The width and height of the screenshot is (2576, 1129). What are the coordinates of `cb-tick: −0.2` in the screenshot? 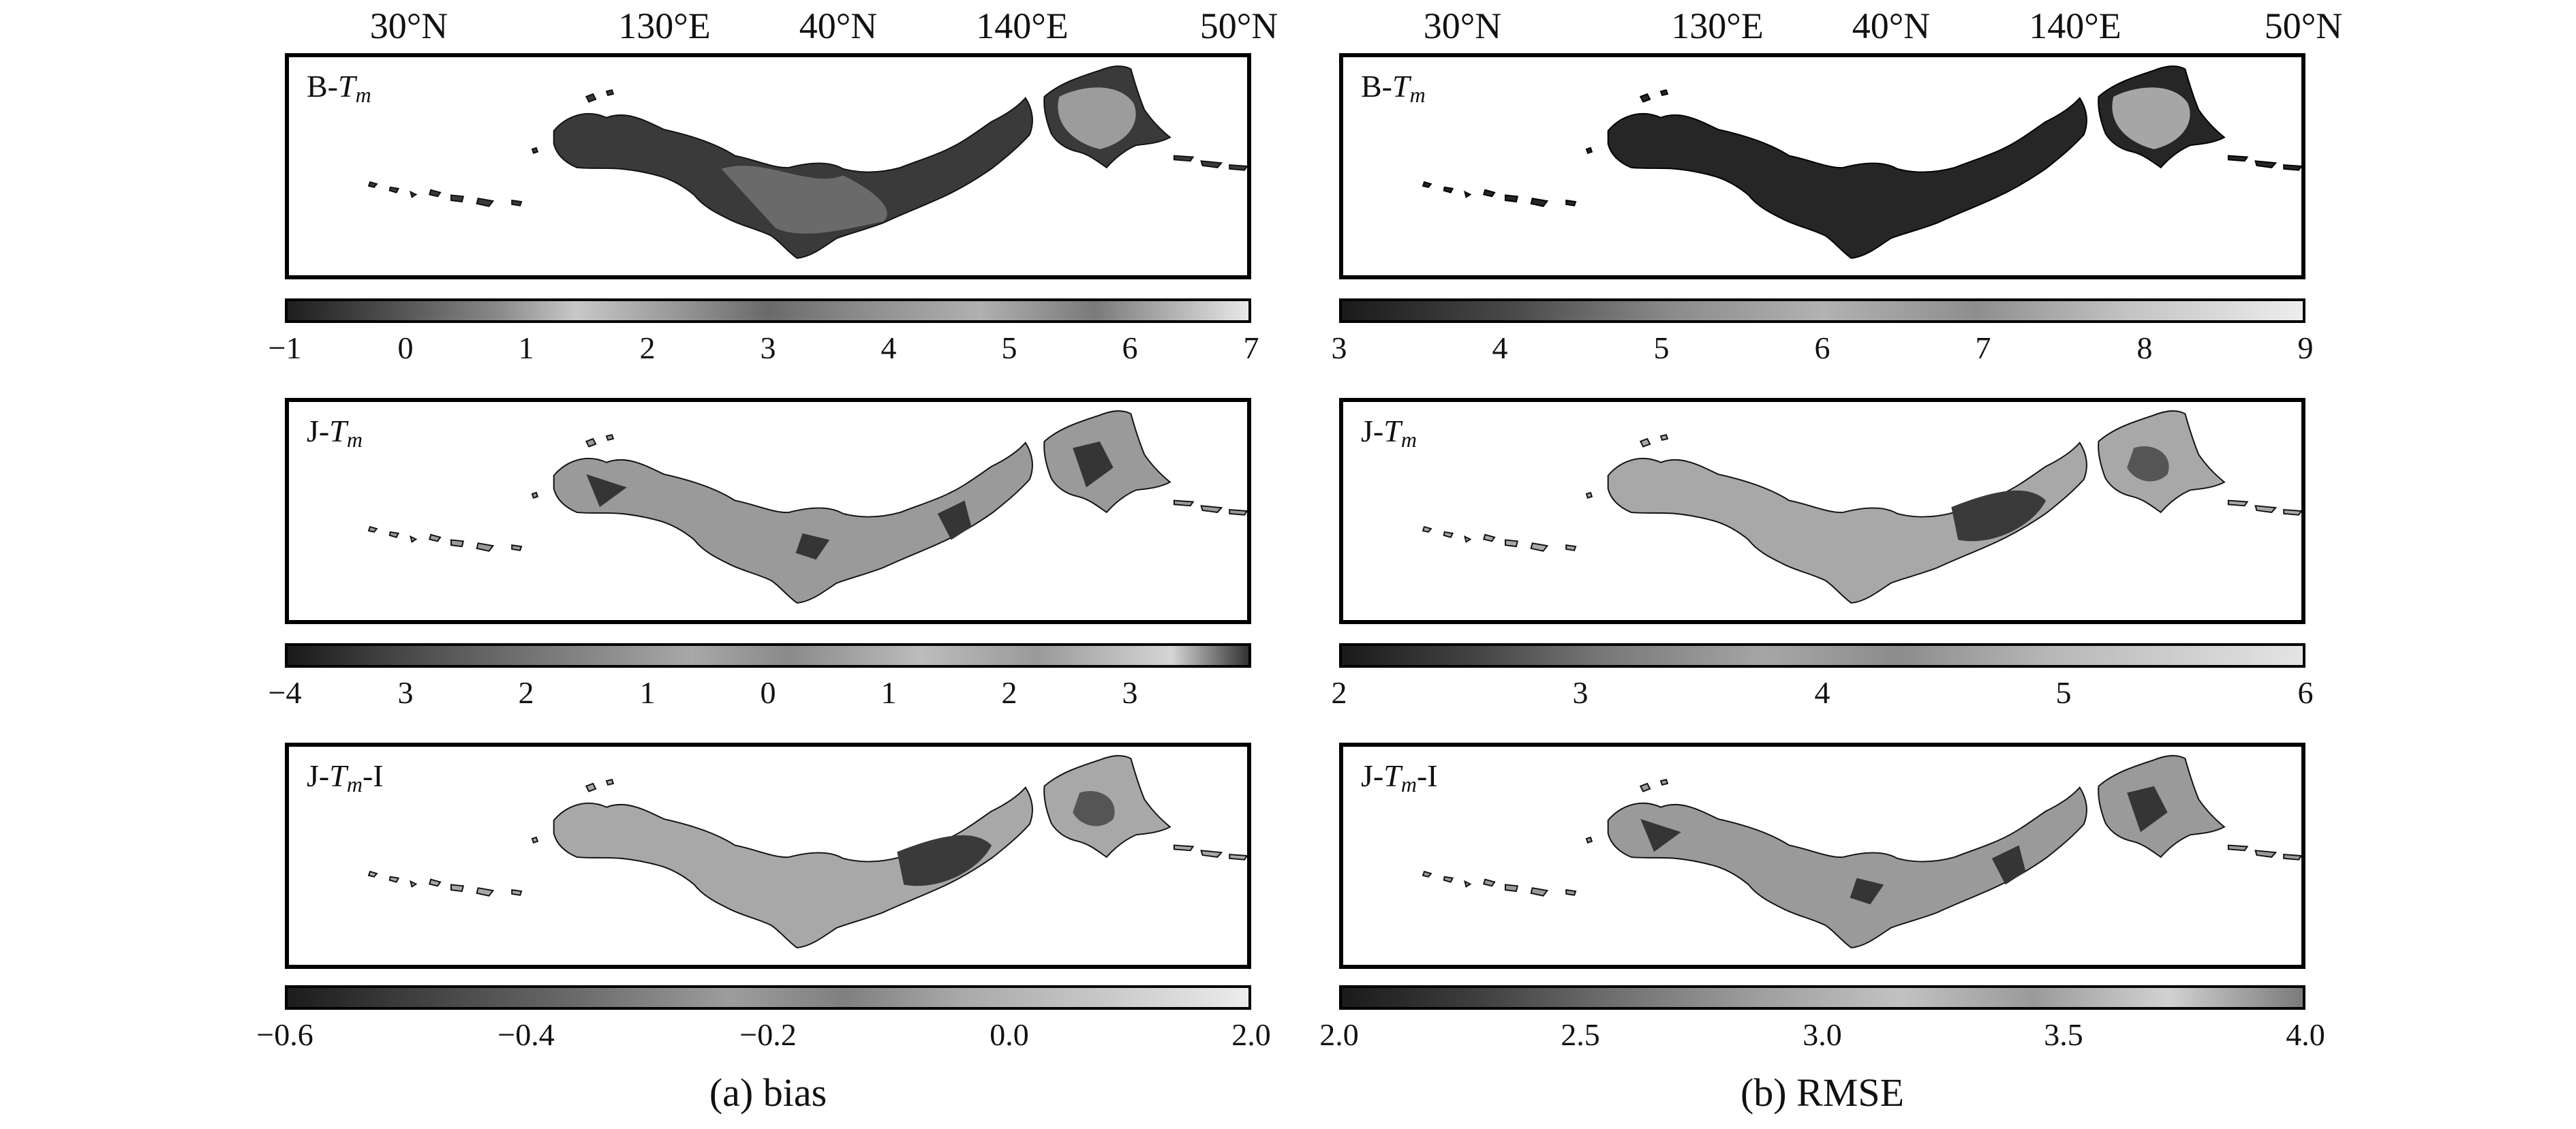 It's located at (768, 1034).